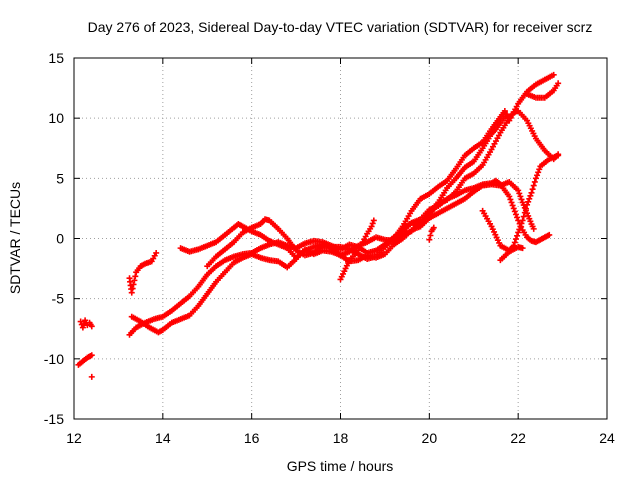 This screenshot has width=640, height=480. What do you see at coordinates (54, 359) in the screenshot?
I see `y-tick-label: -10` at bounding box center [54, 359].